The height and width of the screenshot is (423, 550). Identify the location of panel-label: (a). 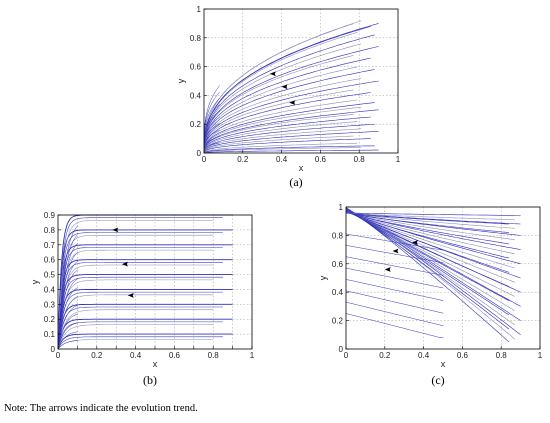
(295, 182).